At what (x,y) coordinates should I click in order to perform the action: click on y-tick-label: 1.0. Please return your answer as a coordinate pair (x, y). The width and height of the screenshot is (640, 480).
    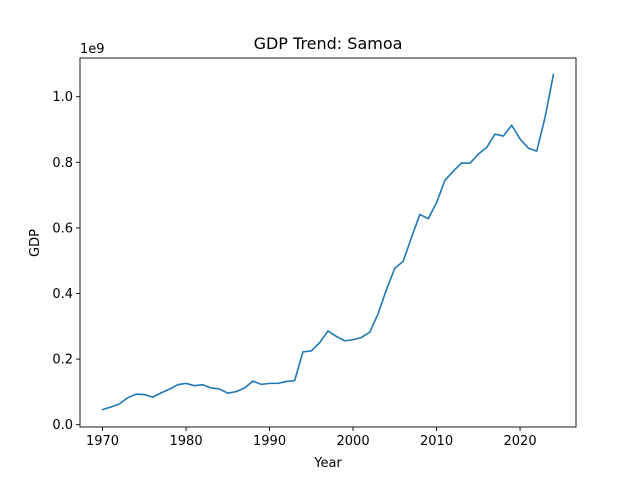
    Looking at the image, I should click on (62, 97).